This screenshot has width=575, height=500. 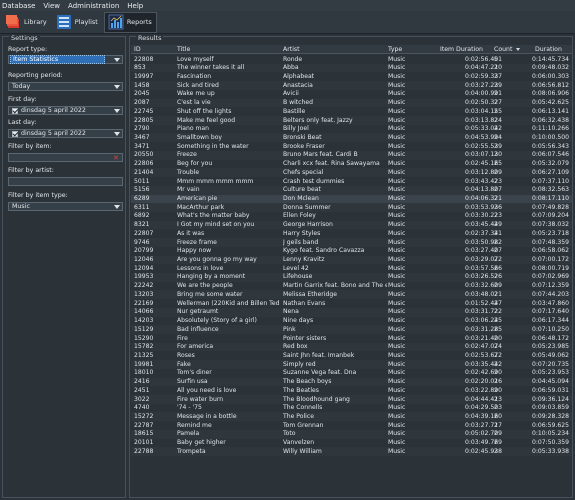 I want to click on col-artist: Artist, so click(x=291, y=49).